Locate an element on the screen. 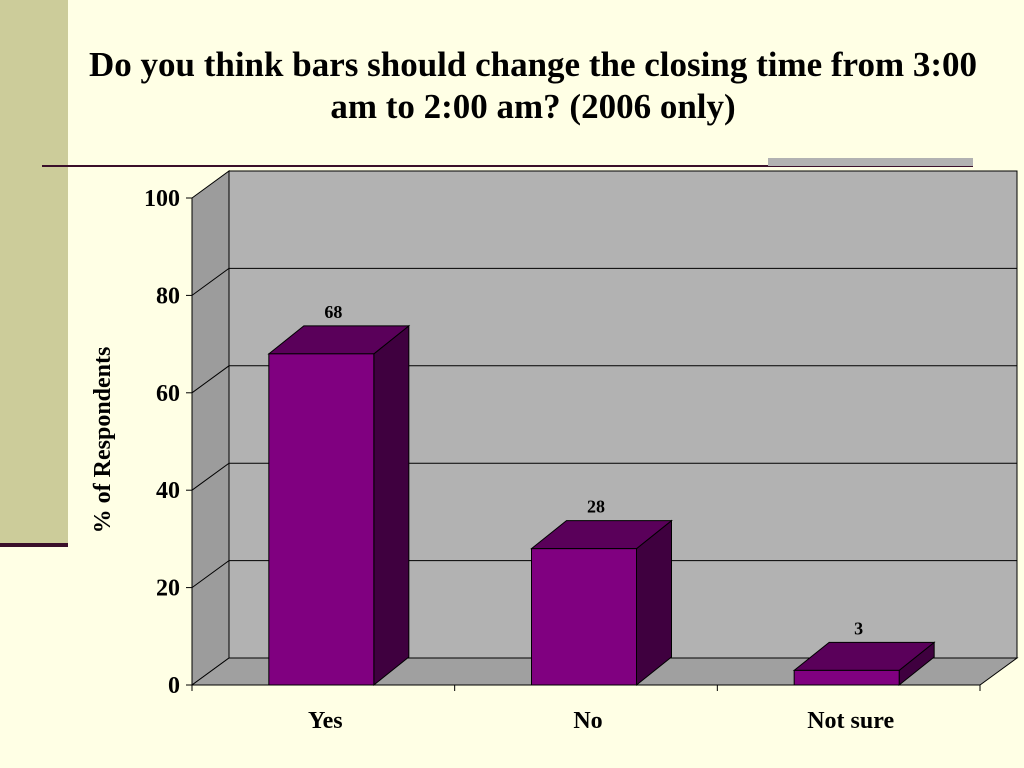 The width and height of the screenshot is (1024, 768). y-tick-label: 60 is located at coordinates (168, 394).